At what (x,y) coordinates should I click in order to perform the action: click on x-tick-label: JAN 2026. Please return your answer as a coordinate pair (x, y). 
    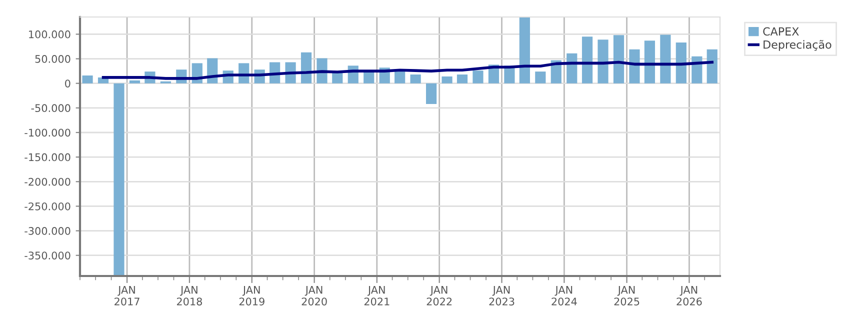
    Looking at the image, I should click on (689, 296).